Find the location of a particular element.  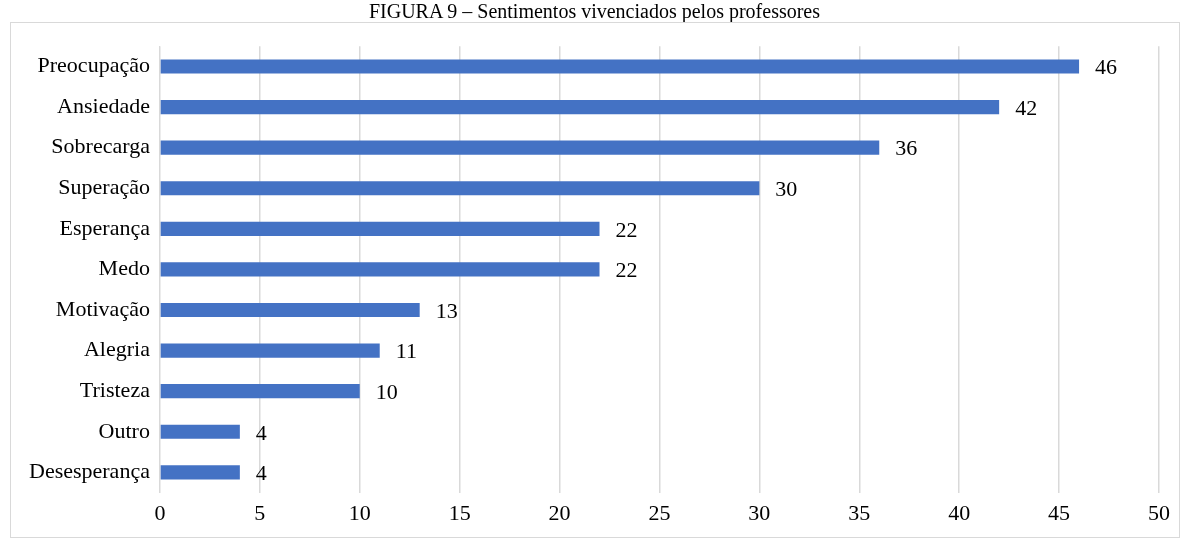

y-tick-label: Motivação is located at coordinates (102, 308).